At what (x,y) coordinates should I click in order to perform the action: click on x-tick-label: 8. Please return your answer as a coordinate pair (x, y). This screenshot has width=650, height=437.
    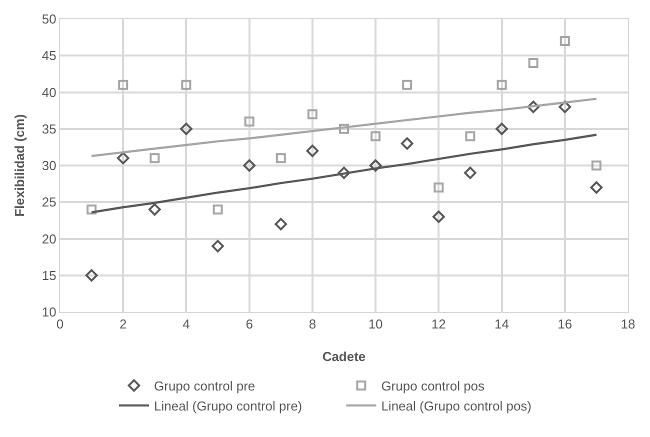
    Looking at the image, I should click on (312, 324).